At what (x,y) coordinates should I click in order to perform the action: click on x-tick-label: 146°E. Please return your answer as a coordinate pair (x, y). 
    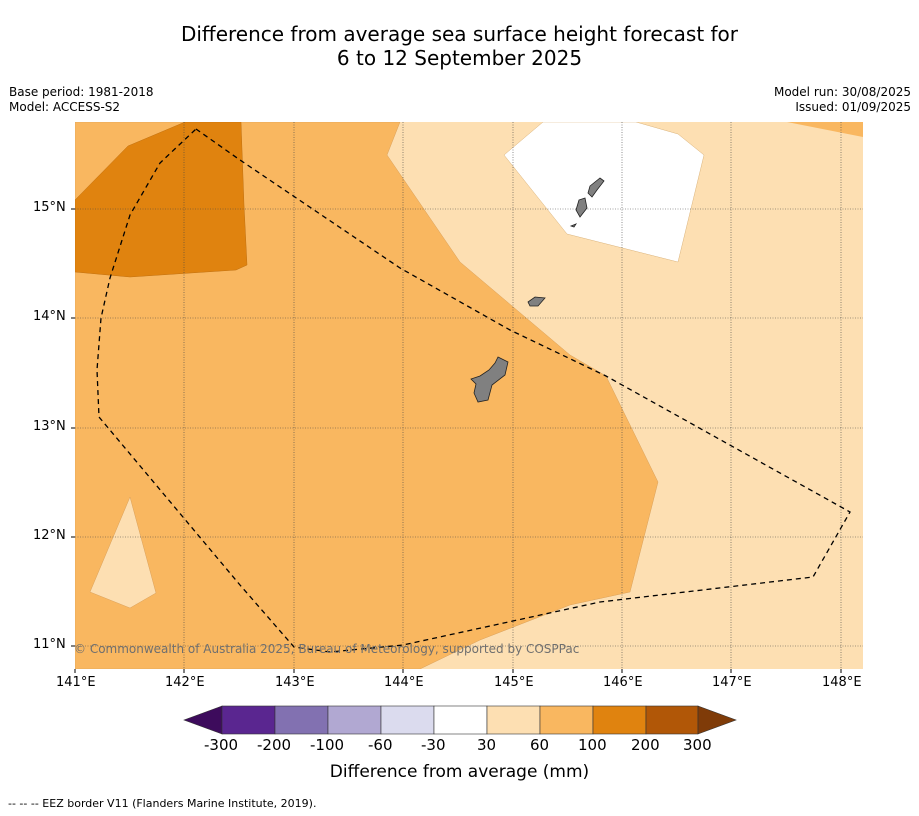
    Looking at the image, I should click on (623, 682).